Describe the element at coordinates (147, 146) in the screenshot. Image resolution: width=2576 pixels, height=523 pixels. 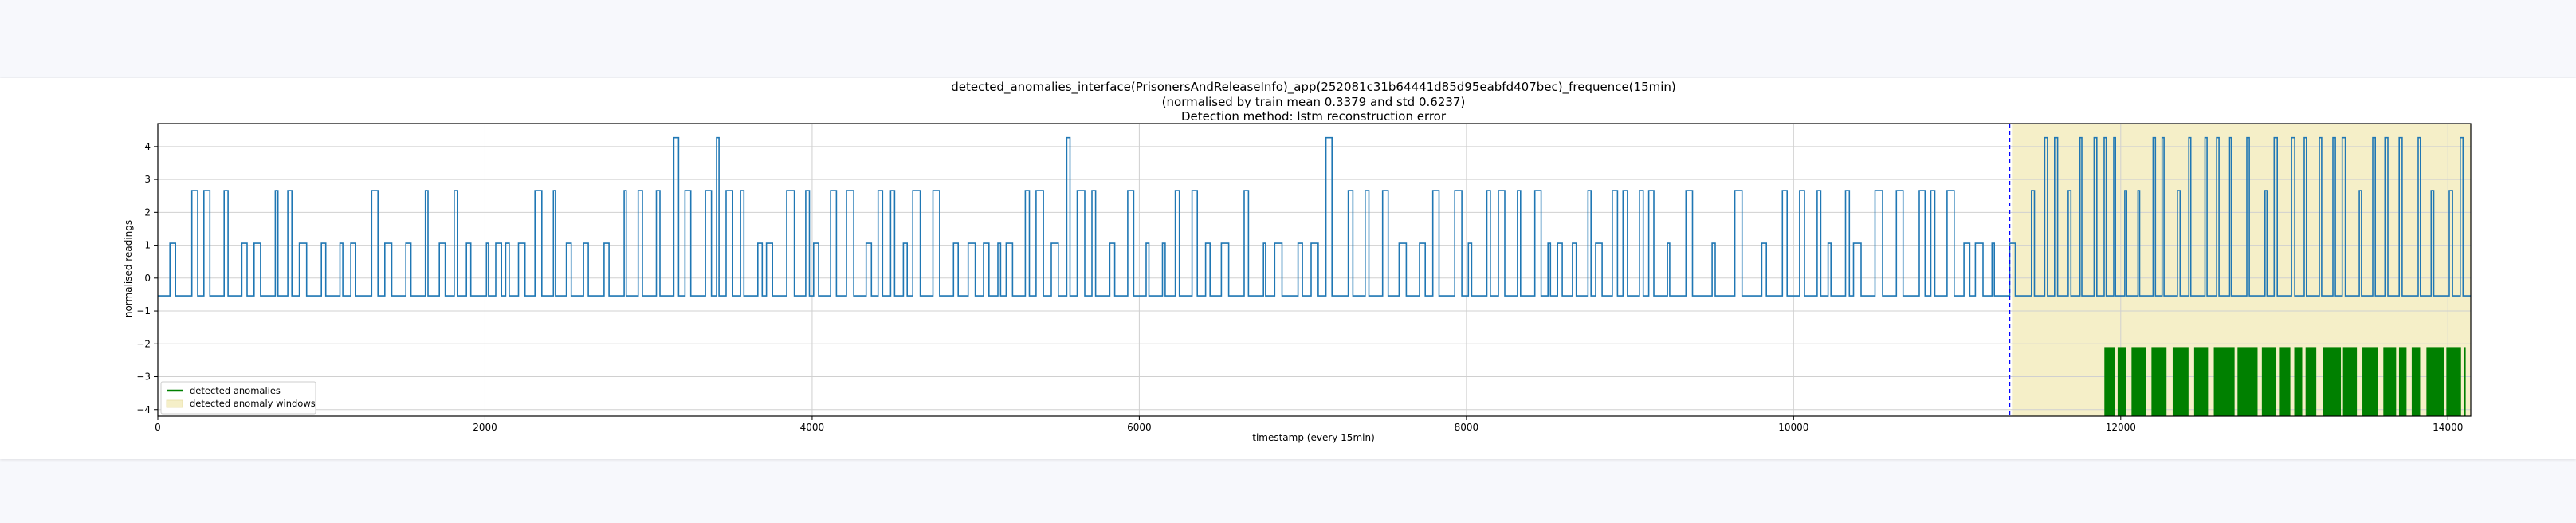
I see `y-tick-label: 4` at that location.